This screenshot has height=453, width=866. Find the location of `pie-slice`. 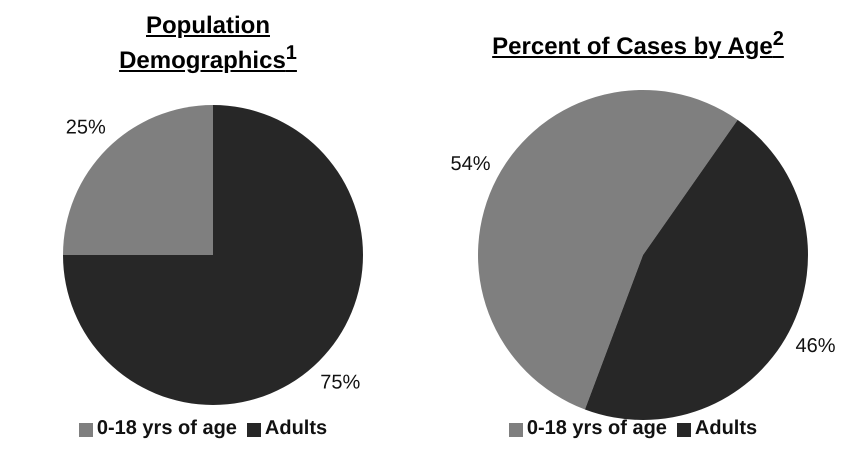

pie-slice is located at coordinates (138, 180).